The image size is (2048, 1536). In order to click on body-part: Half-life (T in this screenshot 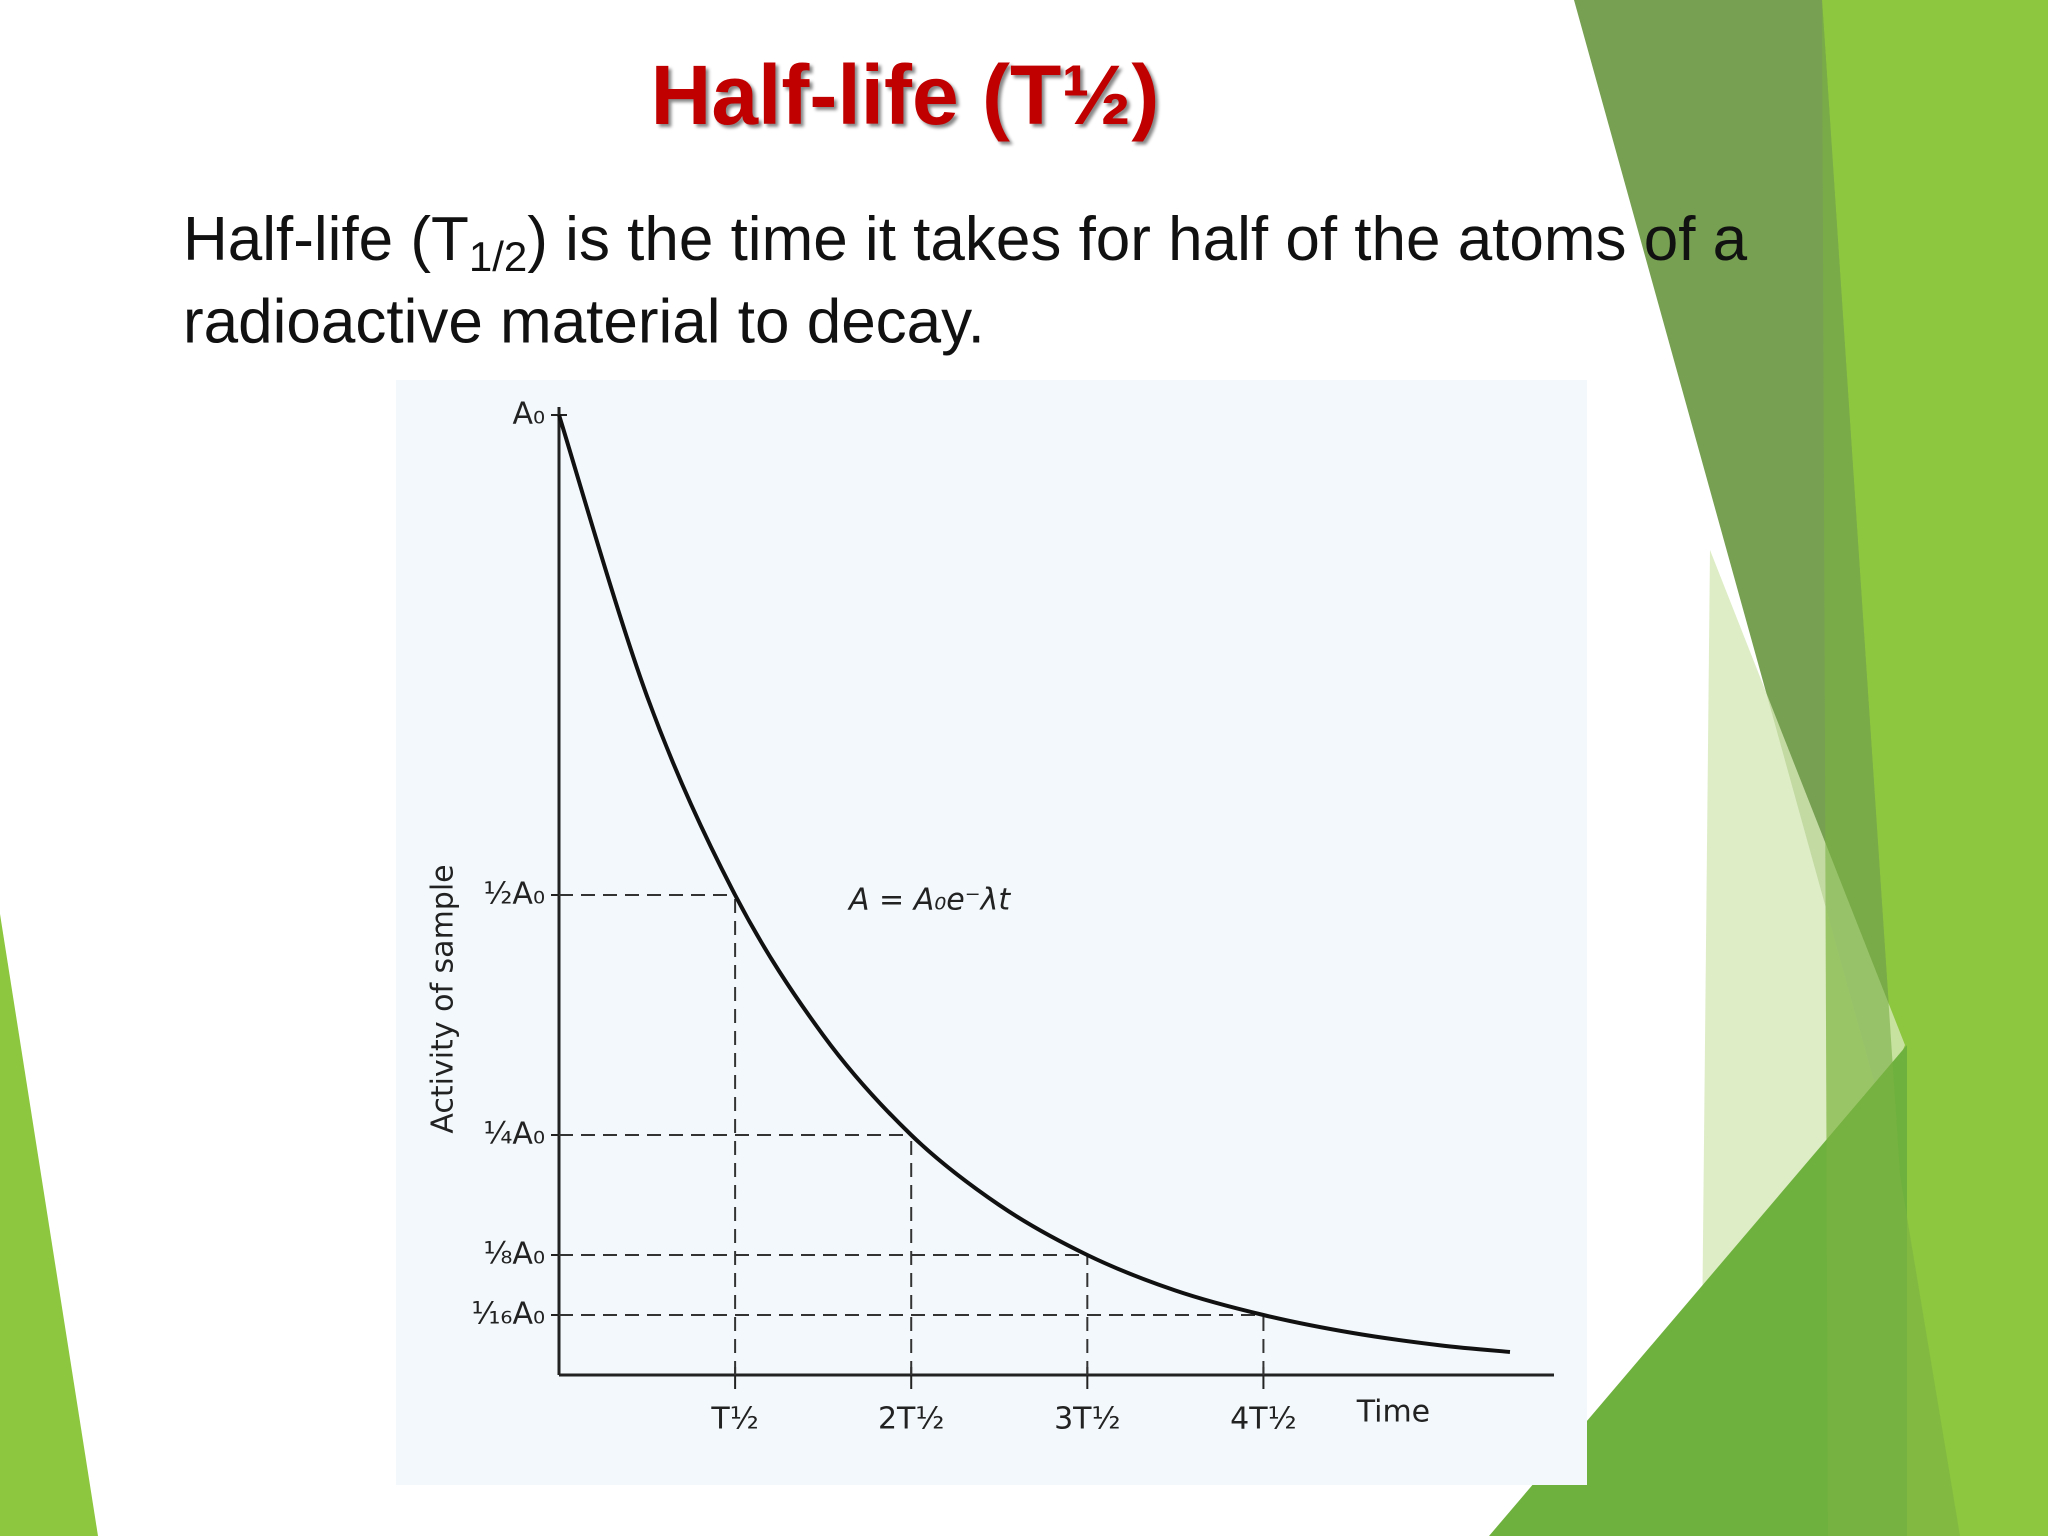, I will do `click(326, 239)`.